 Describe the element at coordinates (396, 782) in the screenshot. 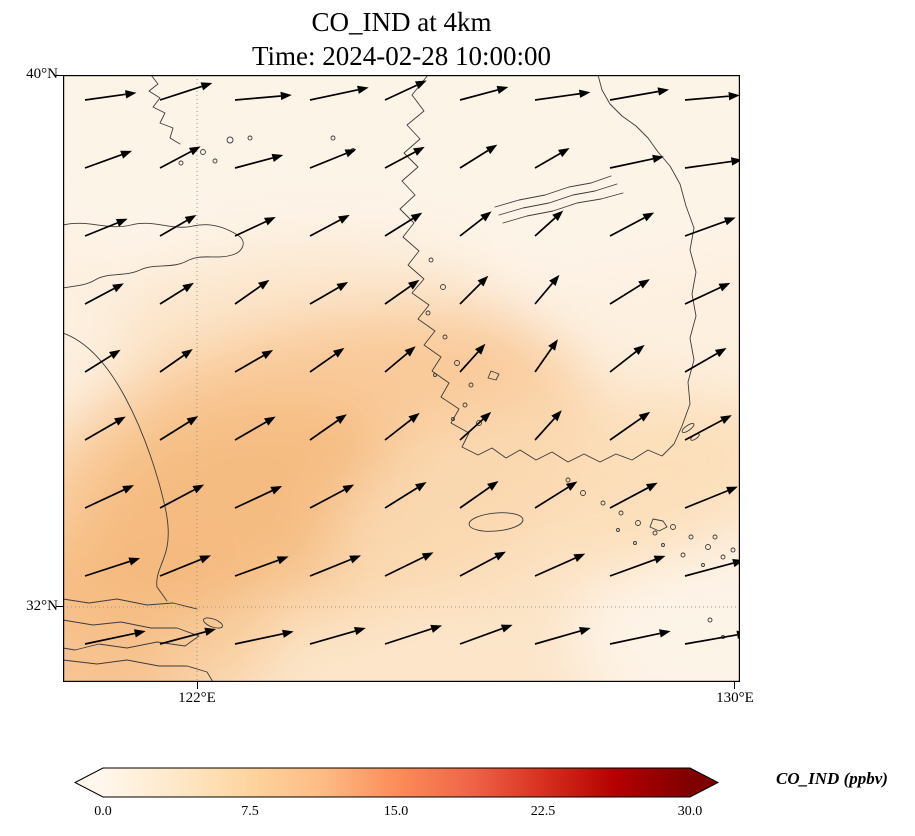

I see `colorbar-bar` at that location.